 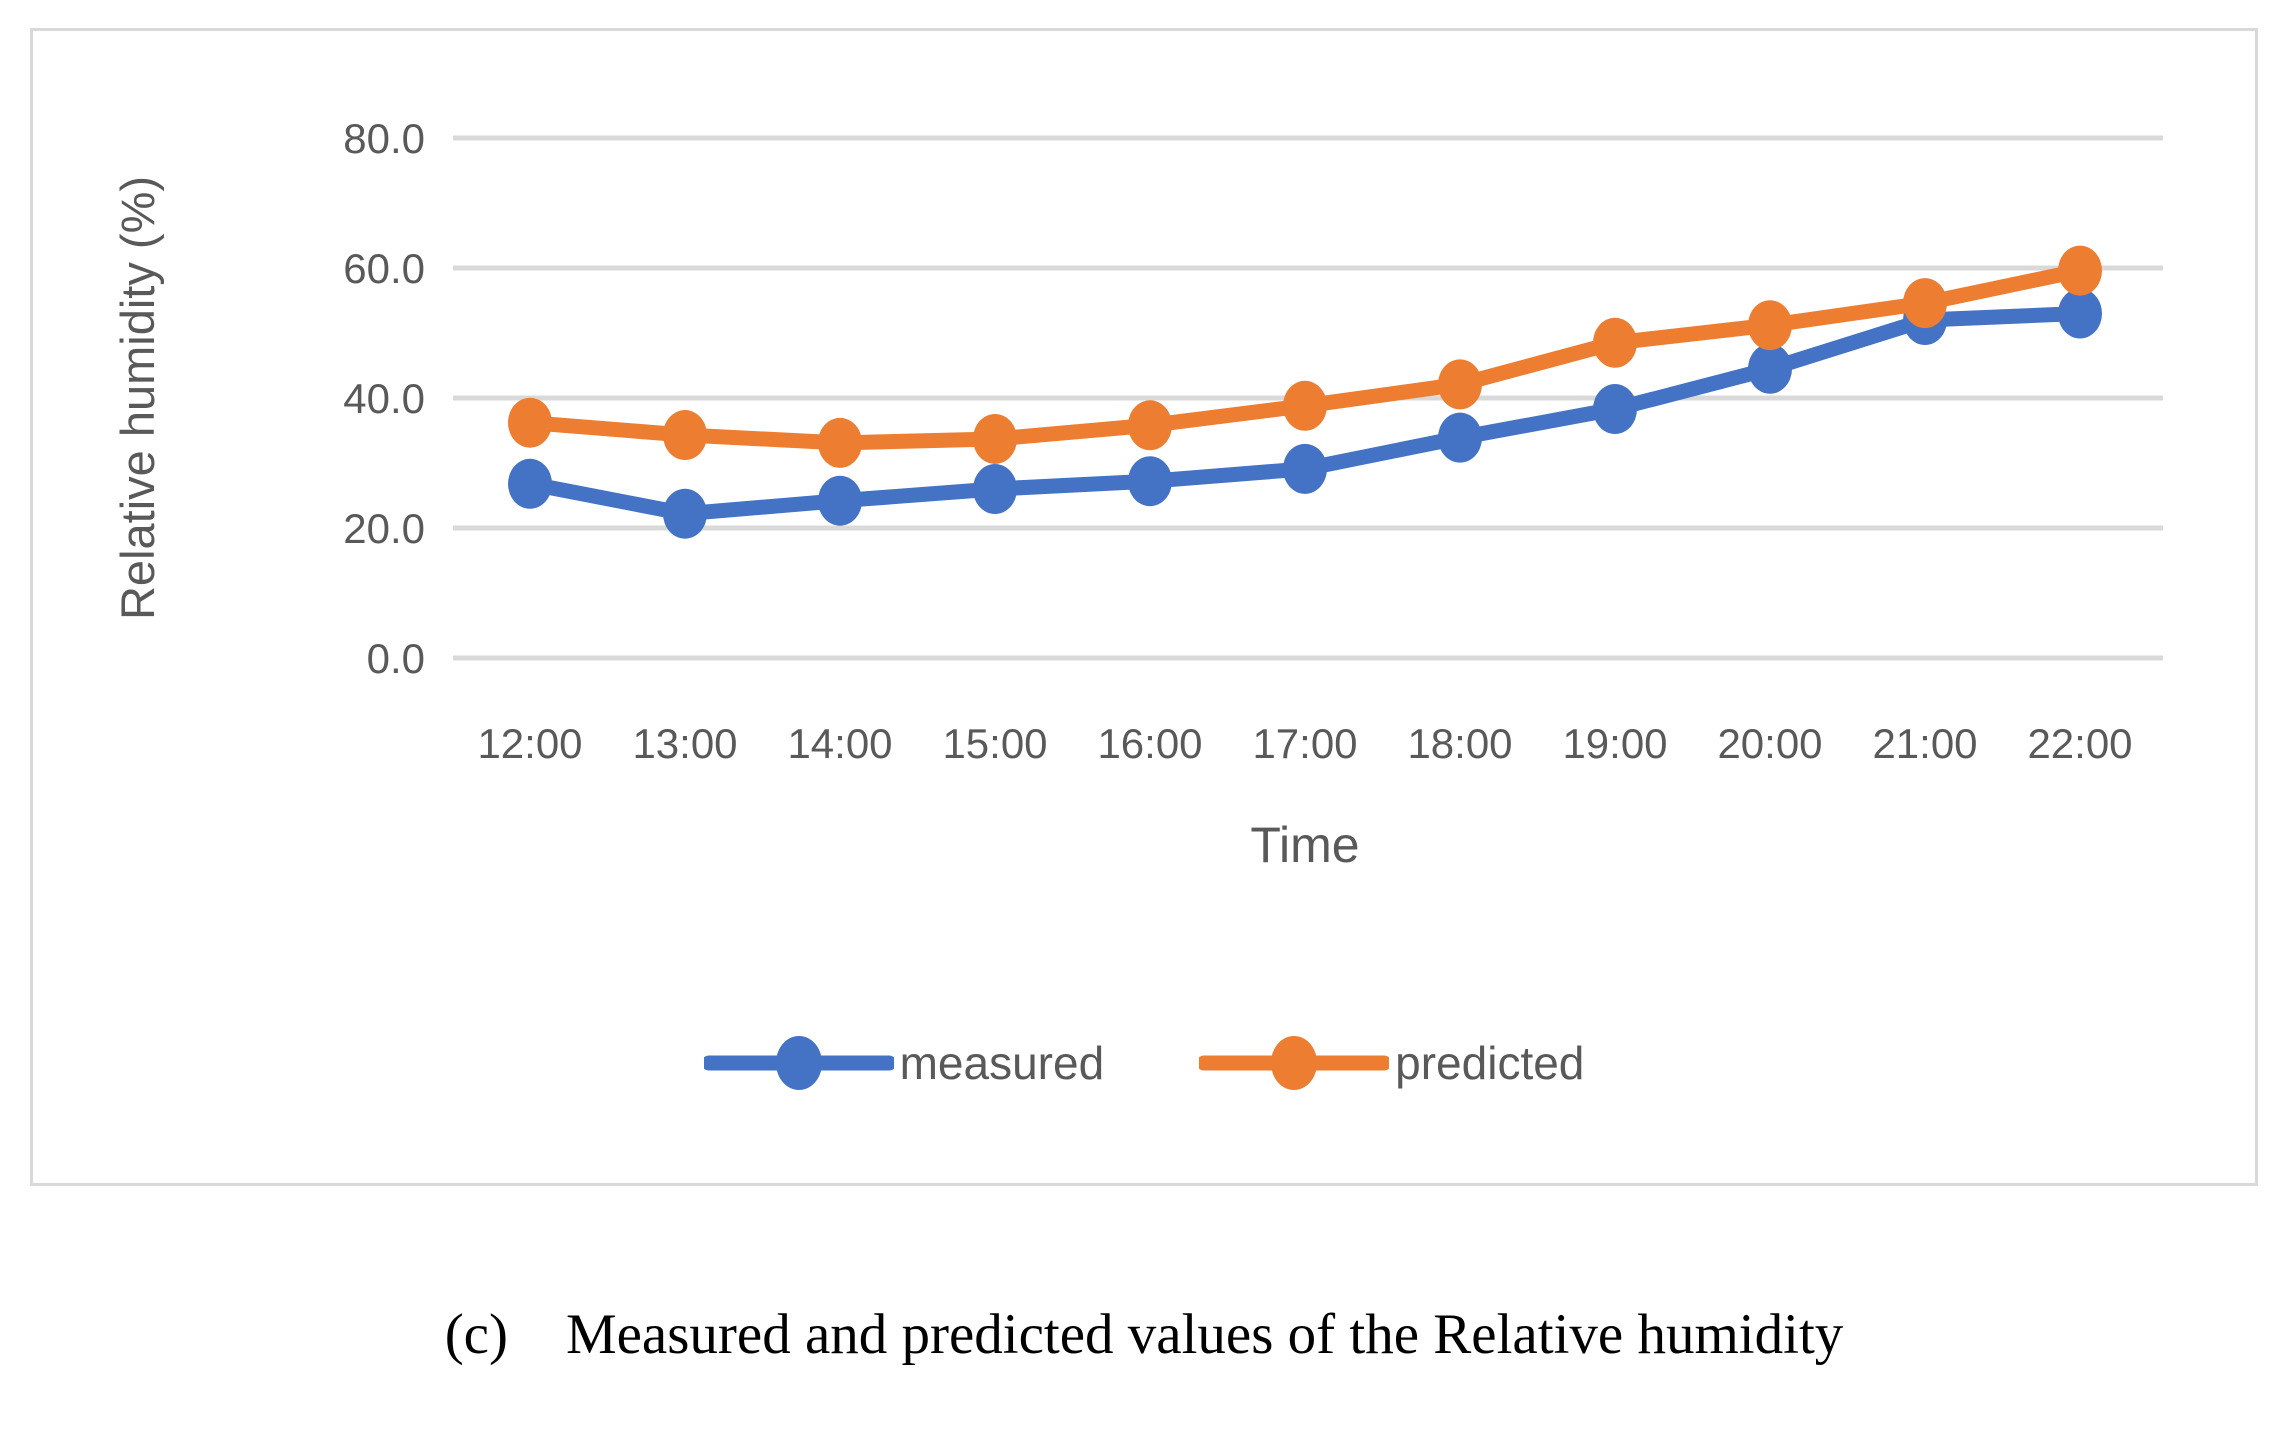 I want to click on data-point-measured-12:00, so click(x=530, y=483).